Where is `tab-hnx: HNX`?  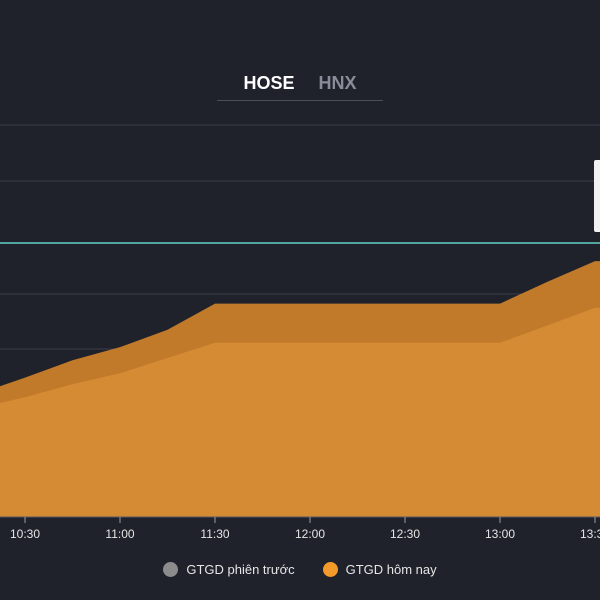 tab-hnx: HNX is located at coordinates (337, 83).